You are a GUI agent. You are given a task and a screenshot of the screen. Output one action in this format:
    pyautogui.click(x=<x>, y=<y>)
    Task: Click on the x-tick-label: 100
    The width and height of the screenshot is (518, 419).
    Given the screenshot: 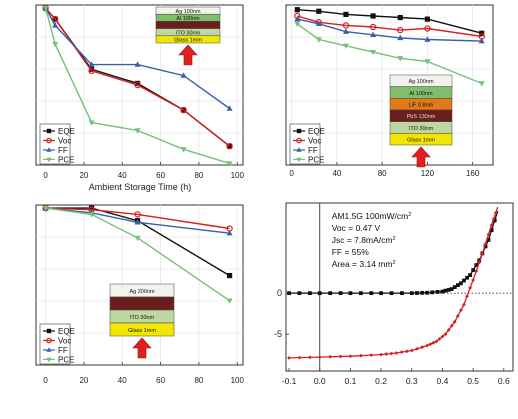 What is the action you would take?
    pyautogui.click(x=238, y=380)
    